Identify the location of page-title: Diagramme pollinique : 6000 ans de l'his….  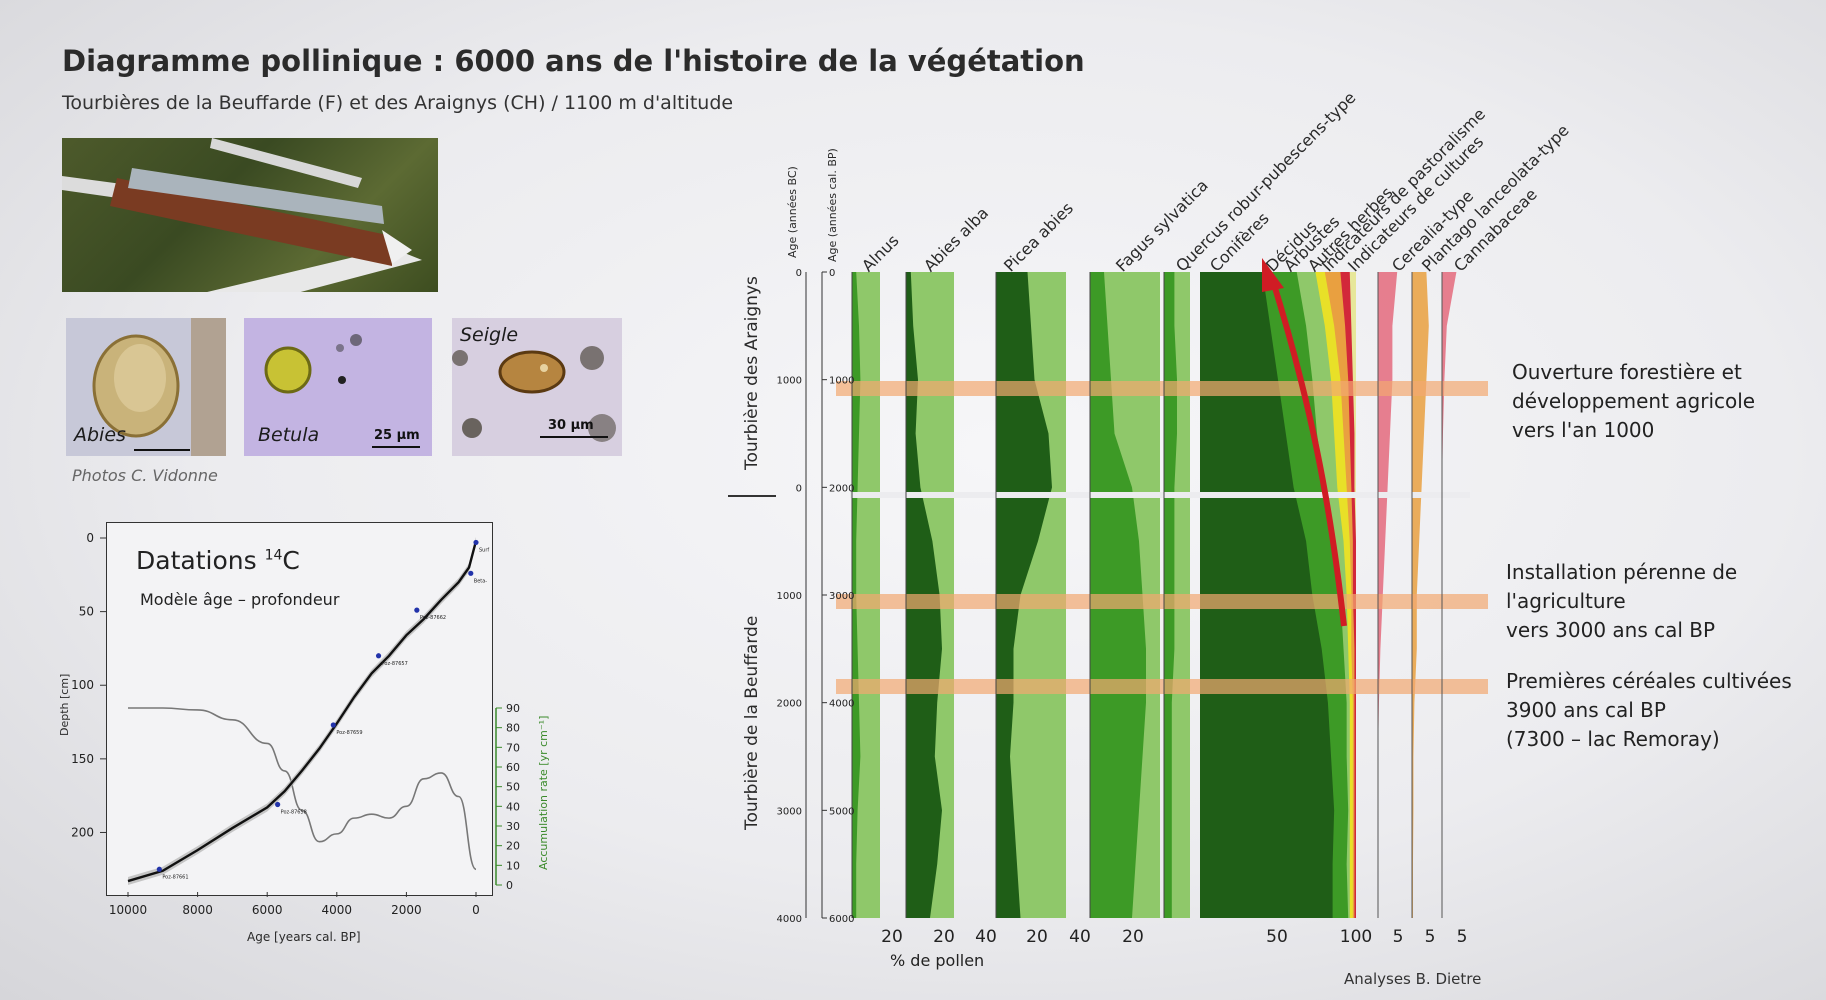
(573, 61).